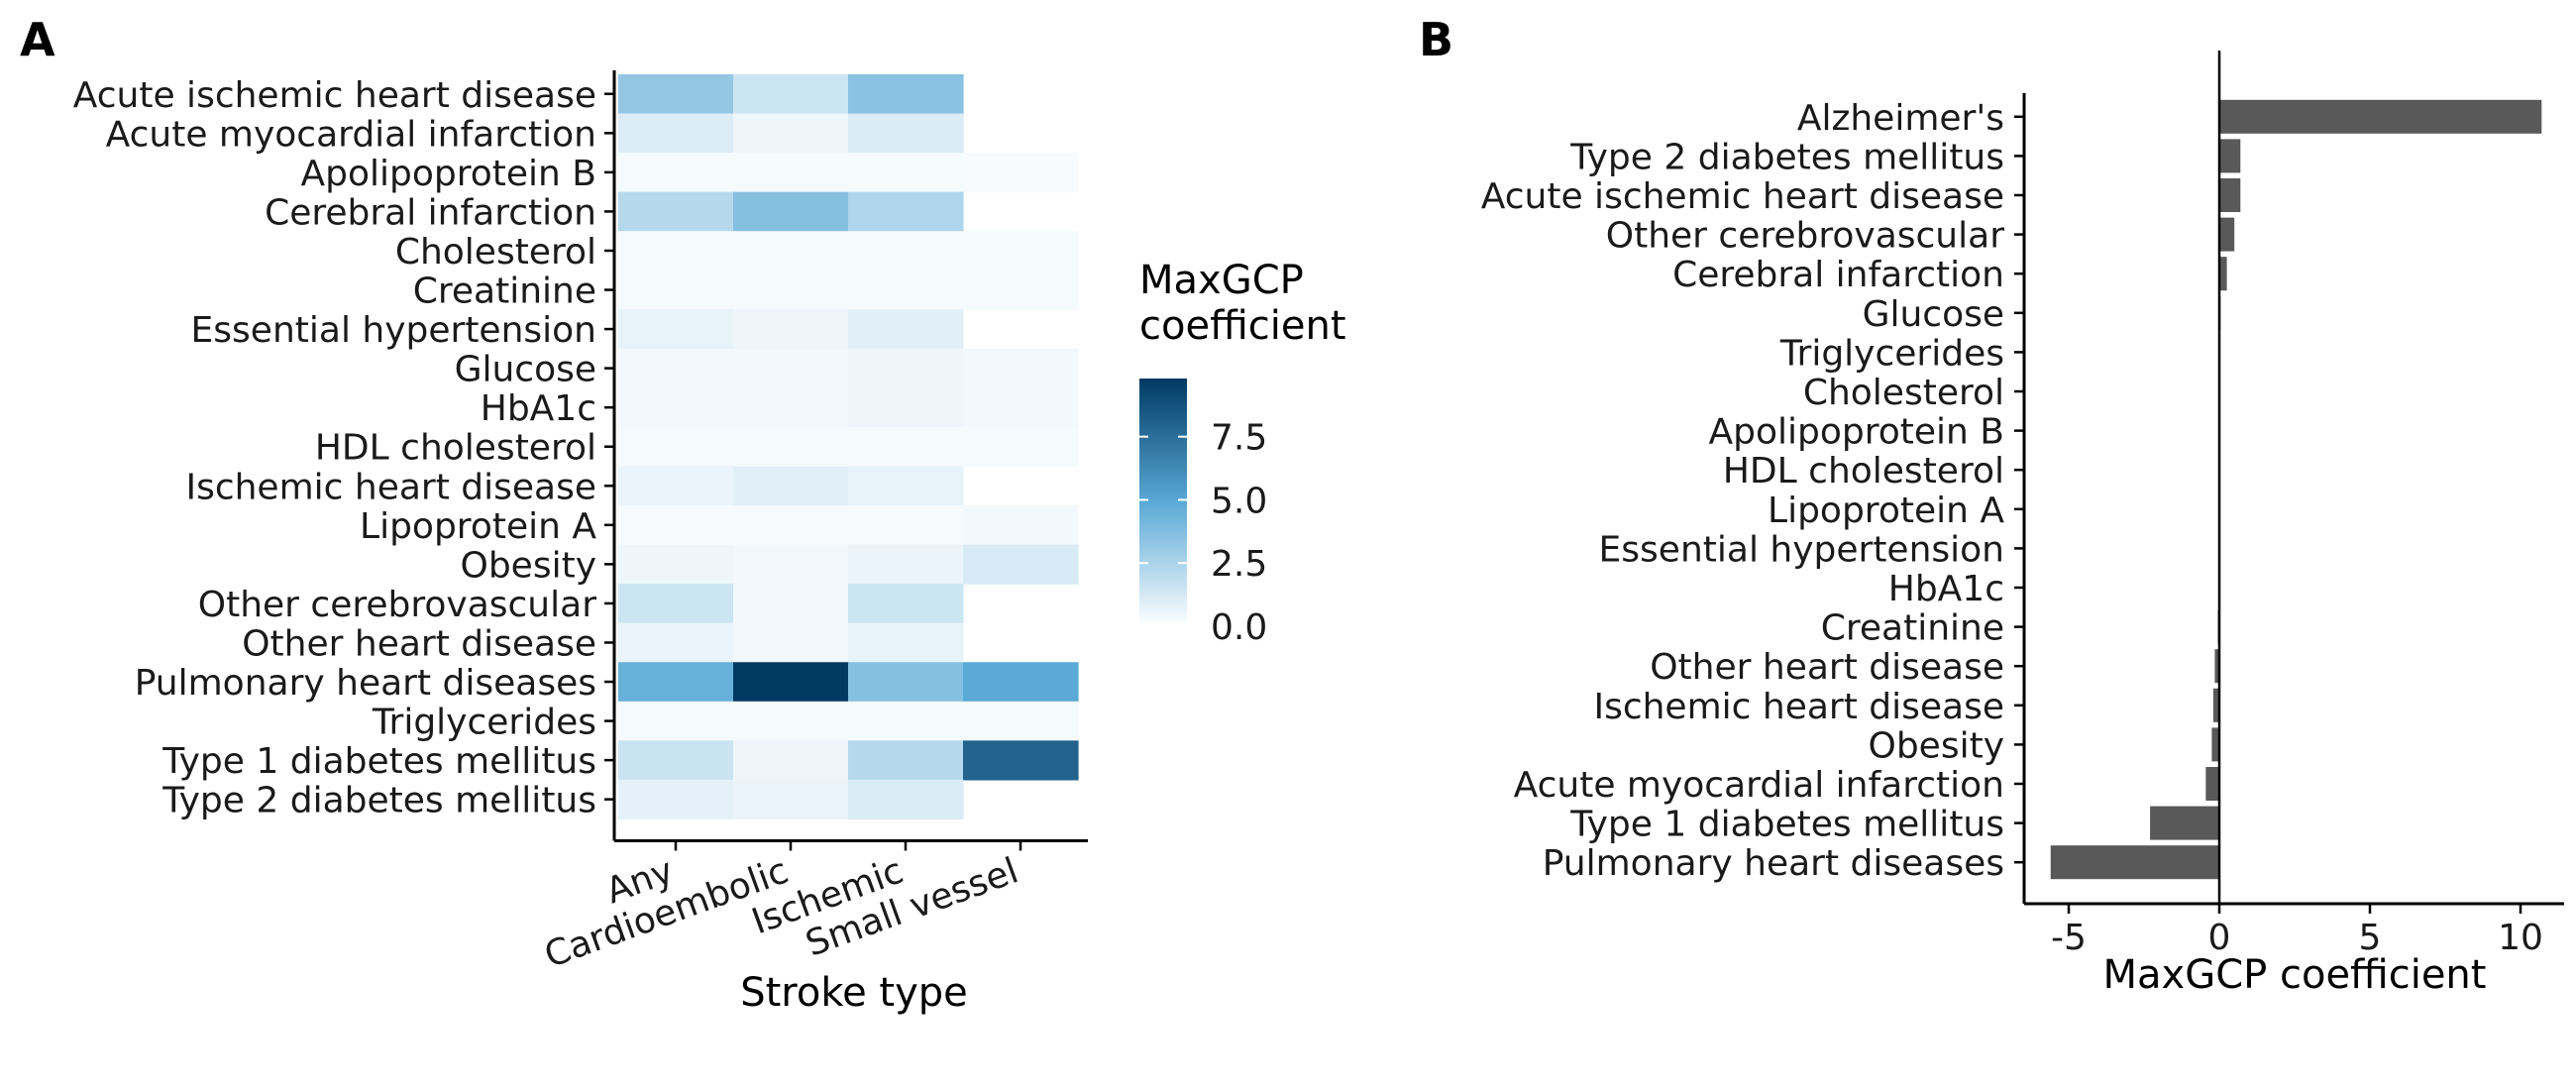 The image size is (2576, 1090). Describe the element at coordinates (478, 526) in the screenshot. I see `heatmap-y-tick-label: Lipoprotein A` at that location.